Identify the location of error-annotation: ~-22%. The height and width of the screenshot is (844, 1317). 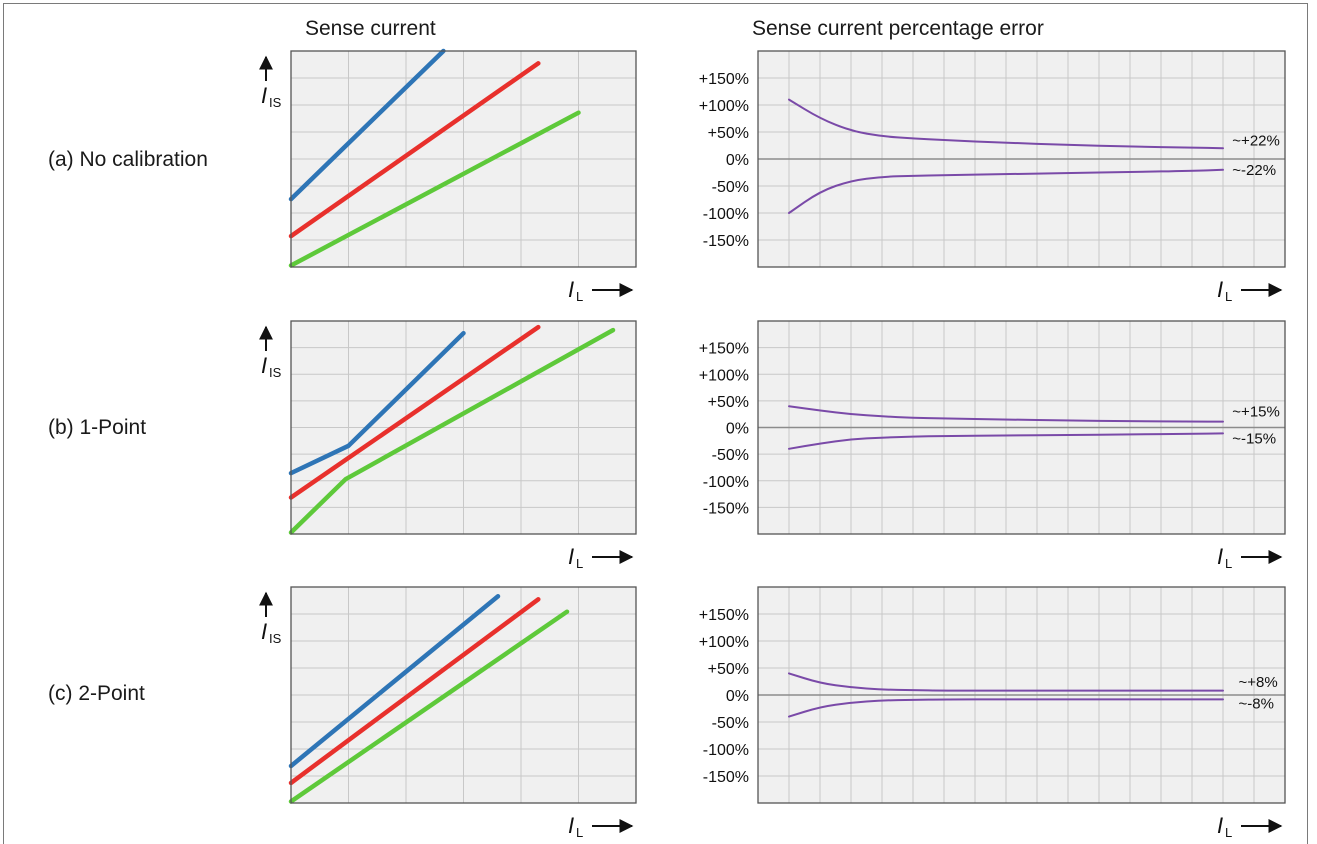
(1254, 170).